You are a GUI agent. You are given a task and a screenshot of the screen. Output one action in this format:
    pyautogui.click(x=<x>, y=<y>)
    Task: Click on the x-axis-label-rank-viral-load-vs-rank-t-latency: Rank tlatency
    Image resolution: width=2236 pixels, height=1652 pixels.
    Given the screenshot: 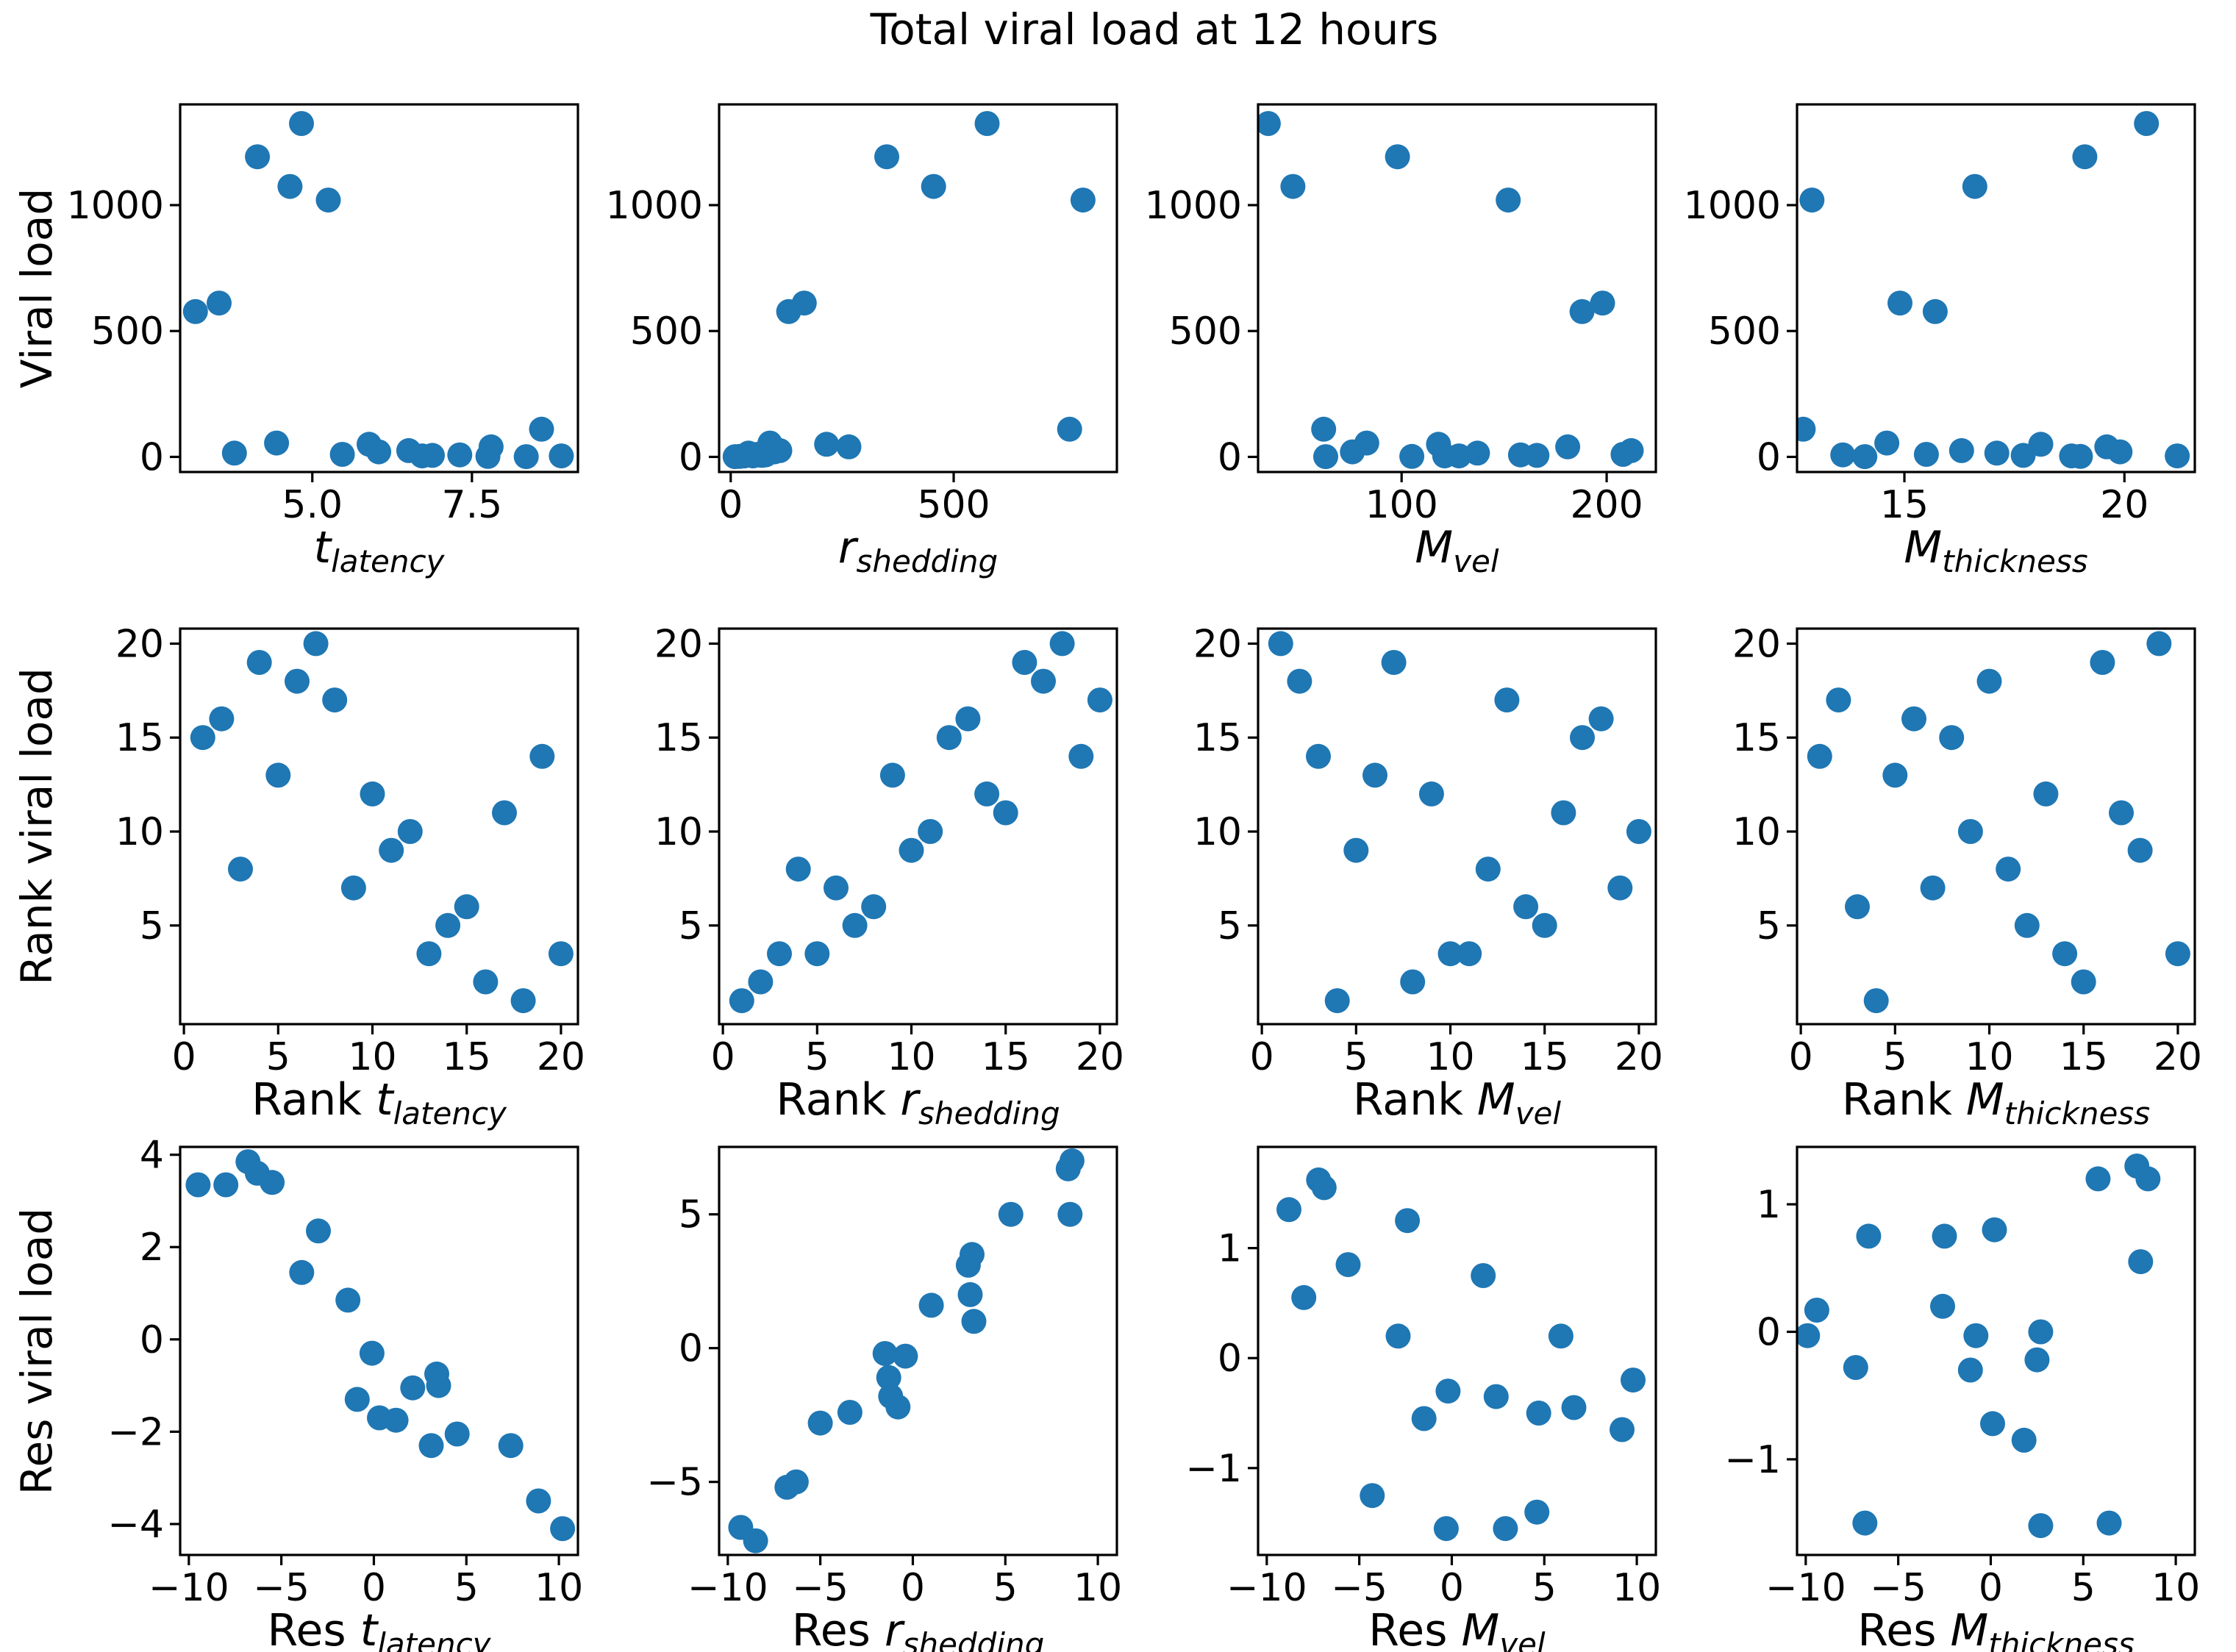 What is the action you would take?
    pyautogui.click(x=379, y=1101)
    